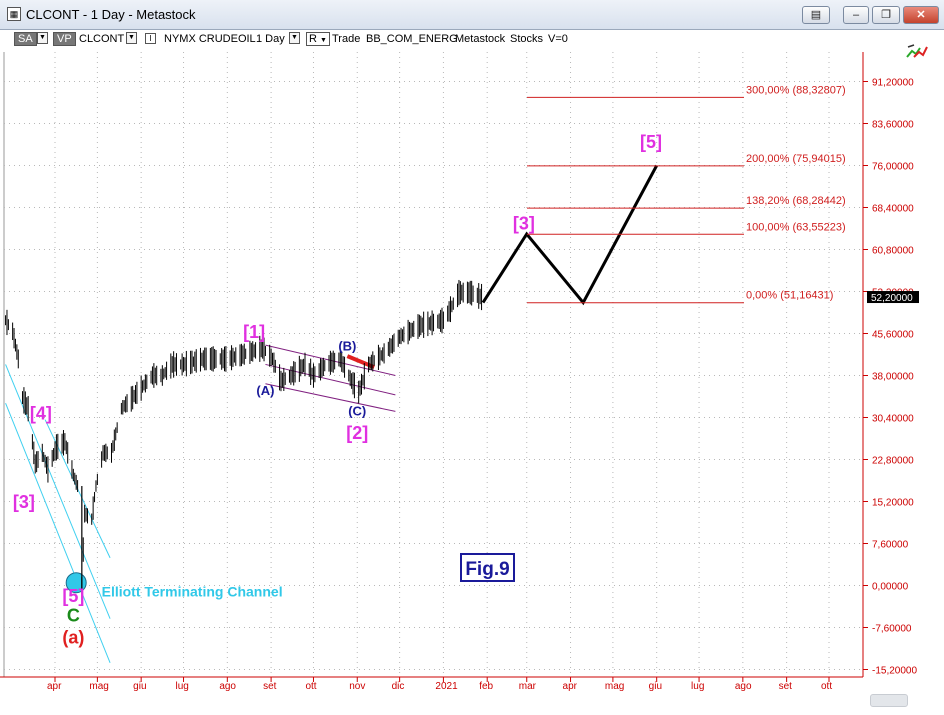  Describe the element at coordinates (886, 15) in the screenshot. I see `restore-button: ❐` at that location.